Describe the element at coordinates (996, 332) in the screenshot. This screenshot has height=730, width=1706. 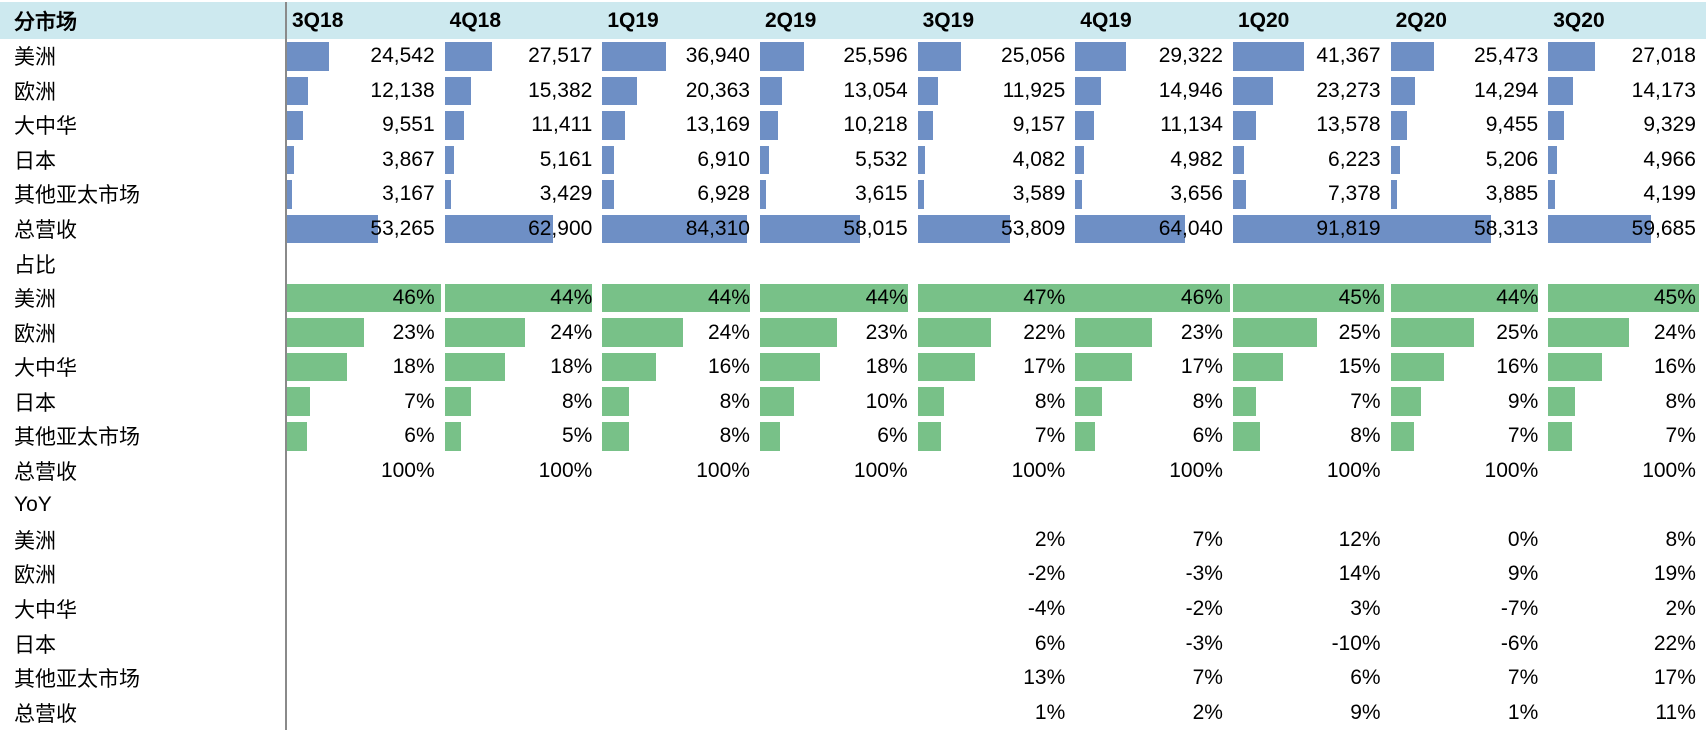
I see `data-cell: 22%` at that location.